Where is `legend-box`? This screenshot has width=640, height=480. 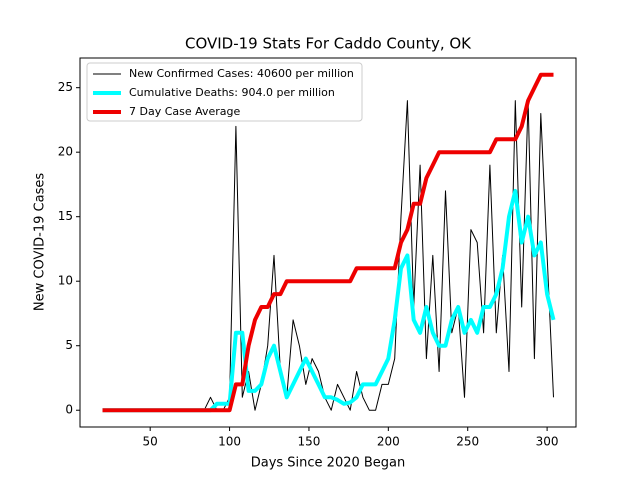 legend-box is located at coordinates (224, 92).